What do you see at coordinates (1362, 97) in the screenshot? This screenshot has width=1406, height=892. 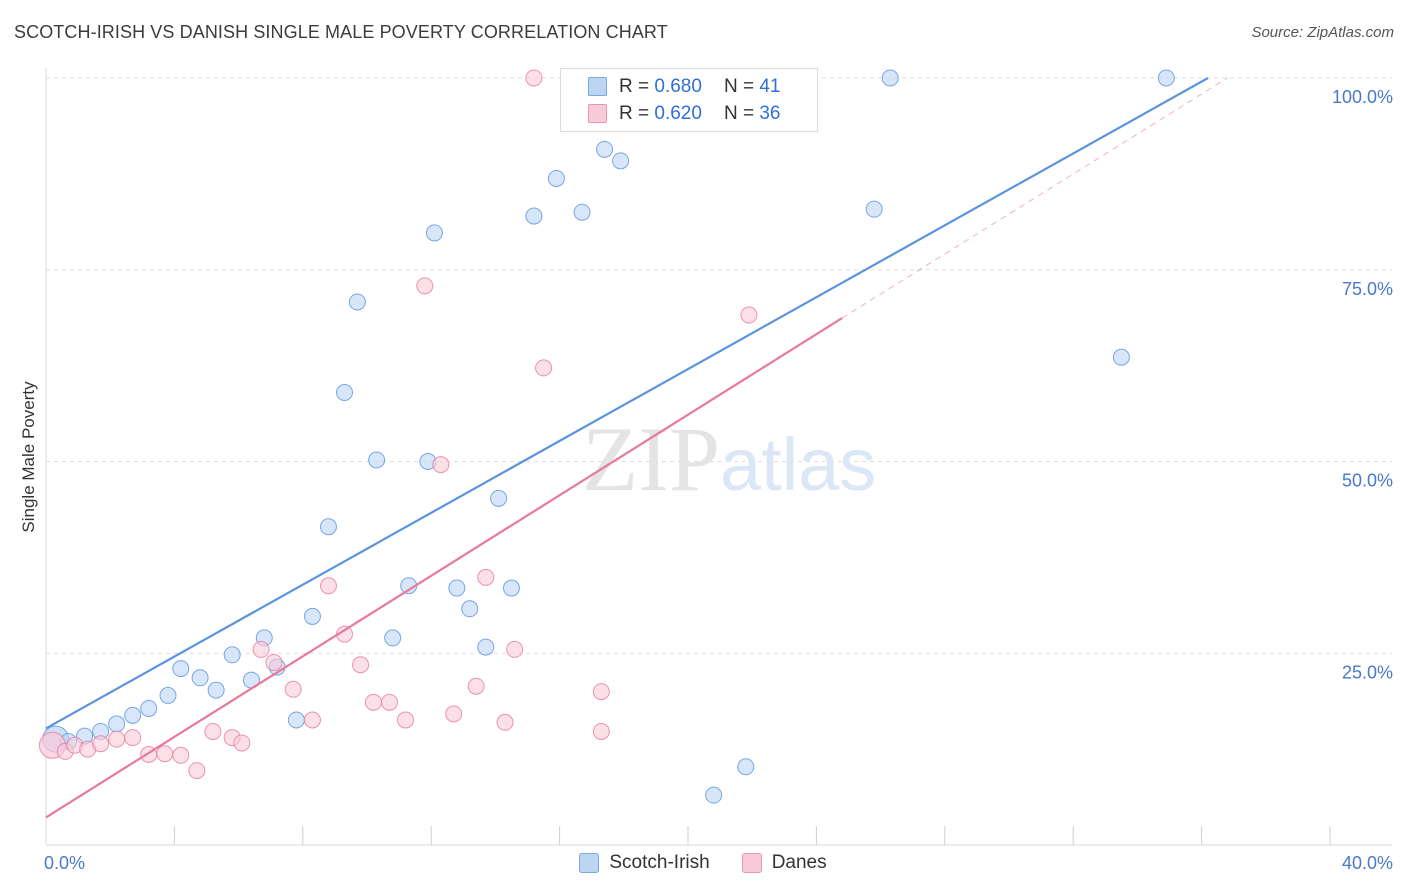 I see `y-tick-label: 100.0%` at bounding box center [1362, 97].